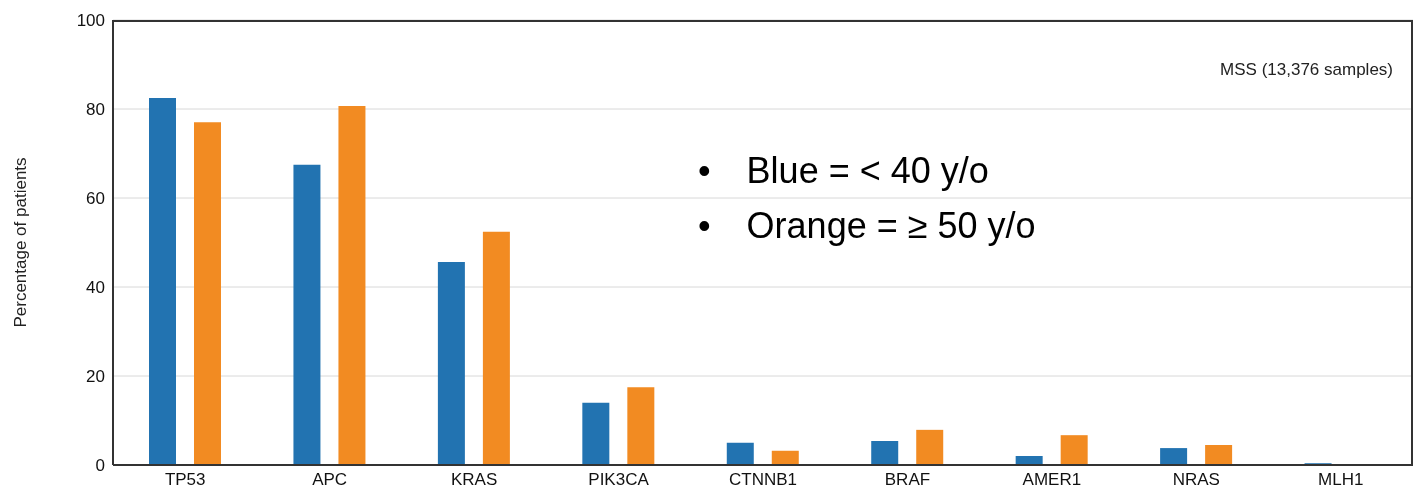 Image resolution: width=1427 pixels, height=502 pixels. What do you see at coordinates (1306, 70) in the screenshot?
I see `annotation: MSS (13,376 samples)` at bounding box center [1306, 70].